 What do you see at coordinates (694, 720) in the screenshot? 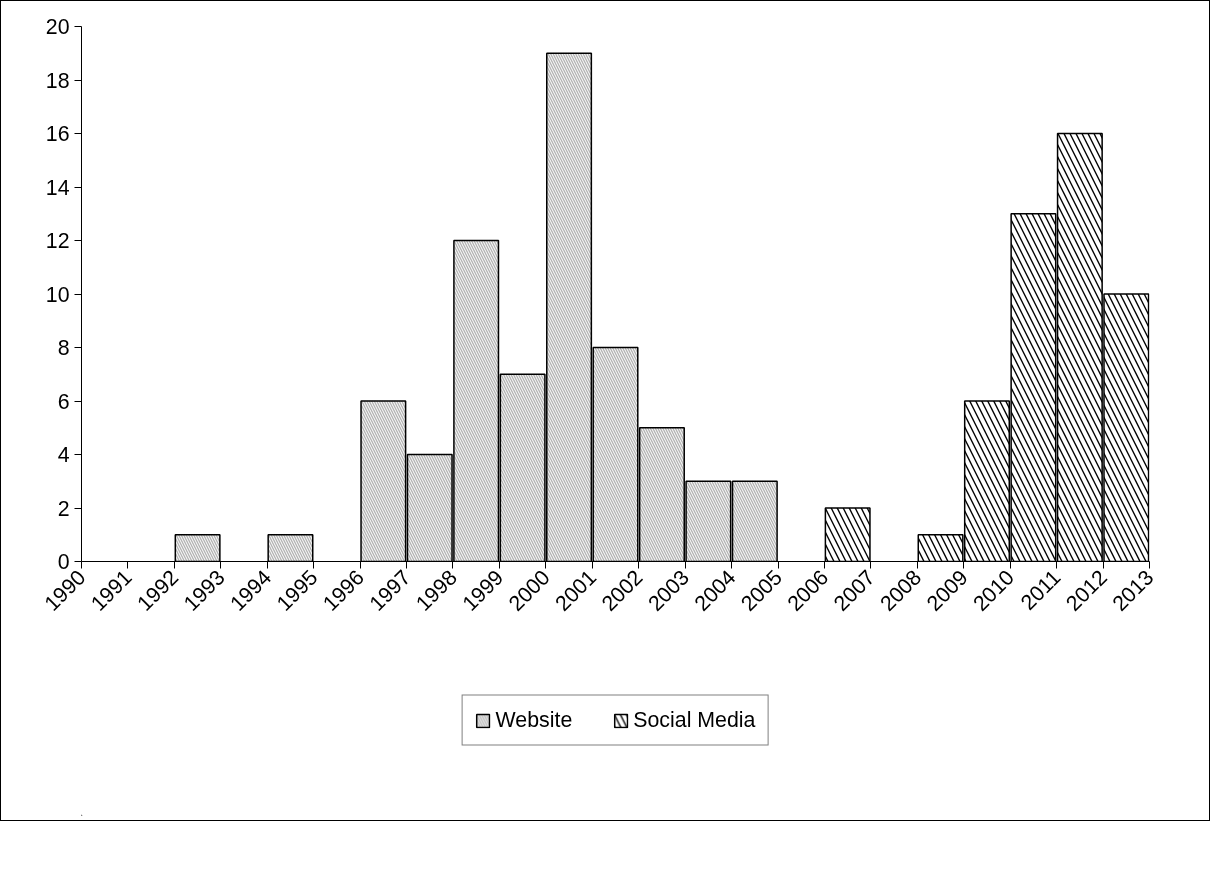
I see `legend-label: Social Media` at bounding box center [694, 720].